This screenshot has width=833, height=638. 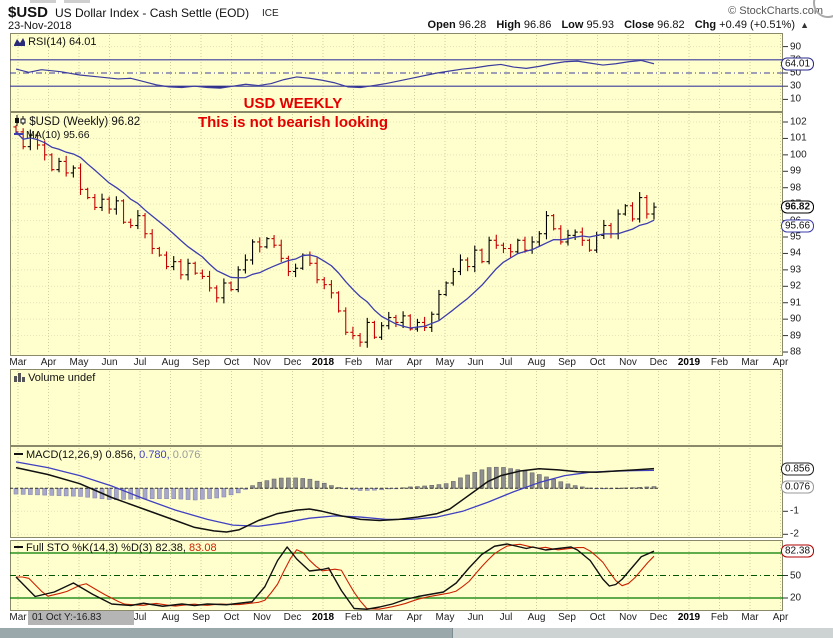 I want to click on price-close-bubble: 96.82, so click(x=798, y=207).